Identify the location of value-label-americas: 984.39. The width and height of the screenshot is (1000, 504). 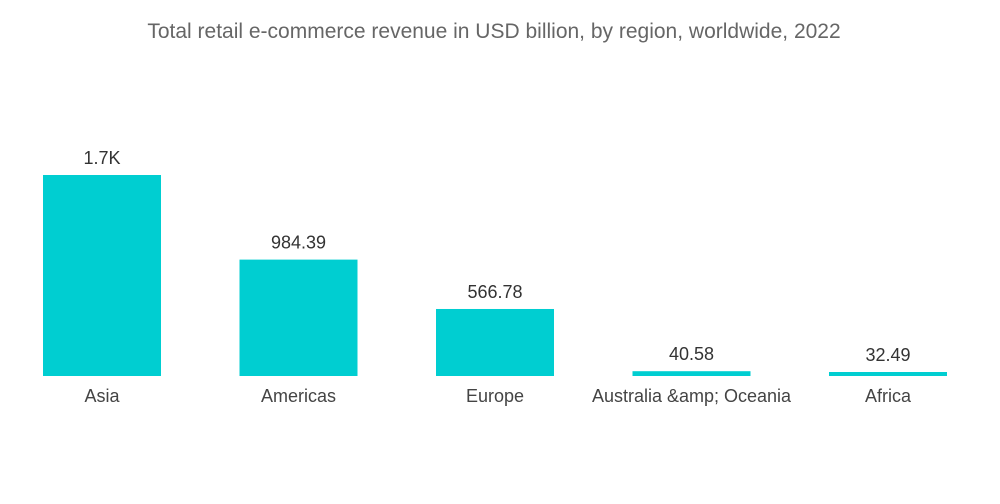
(298, 243).